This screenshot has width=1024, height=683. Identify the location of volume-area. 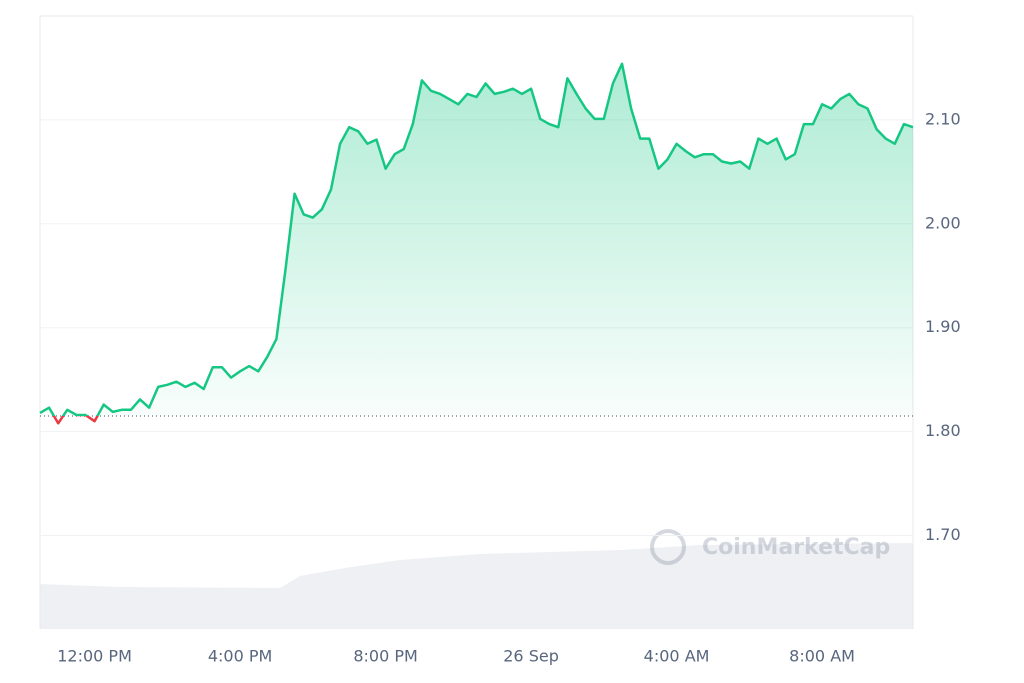
(476, 586).